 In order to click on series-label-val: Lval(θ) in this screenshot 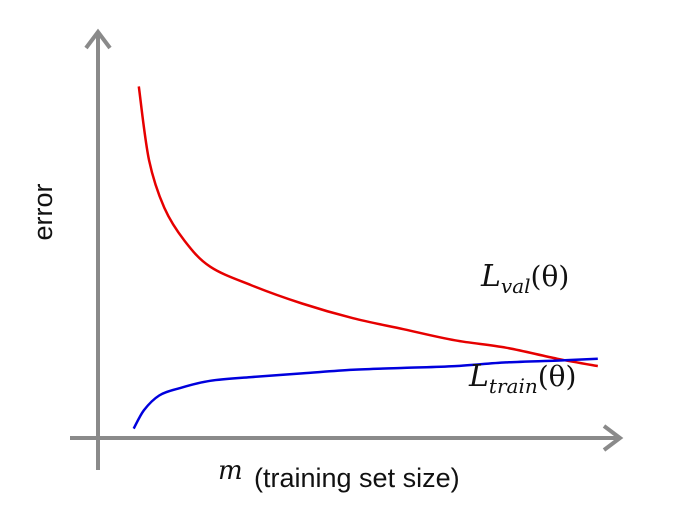, I will do `click(524, 278)`.